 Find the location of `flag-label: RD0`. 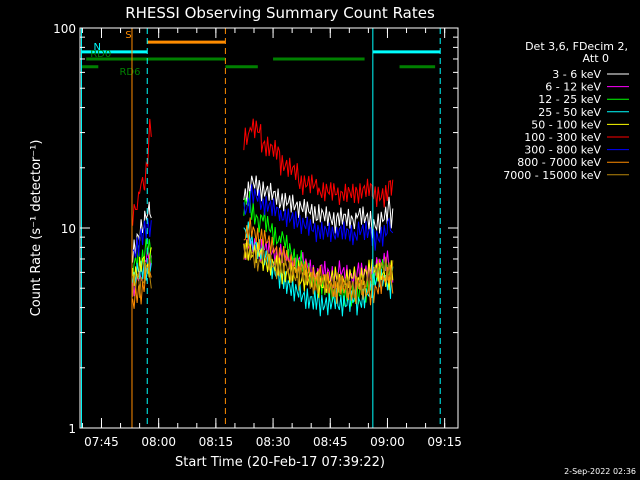

flag-label: RD0 is located at coordinates (100, 54).